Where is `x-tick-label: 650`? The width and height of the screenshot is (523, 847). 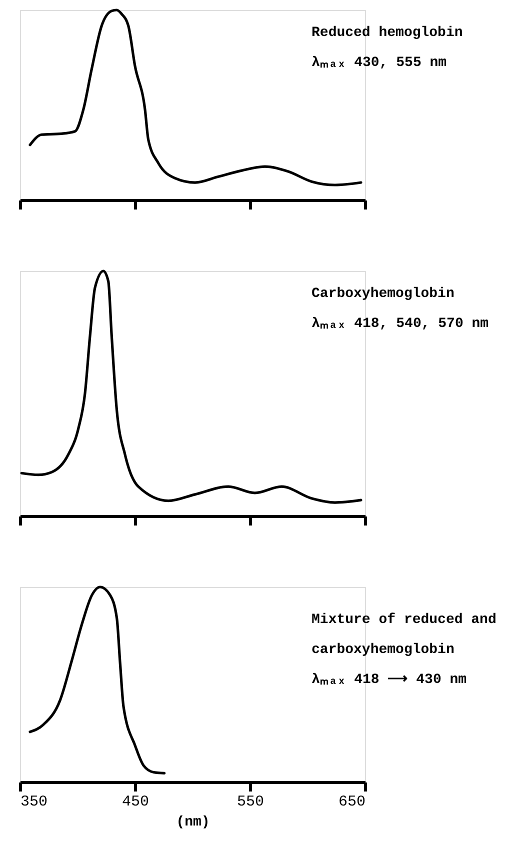 x-tick-label: 650 is located at coordinates (352, 802).